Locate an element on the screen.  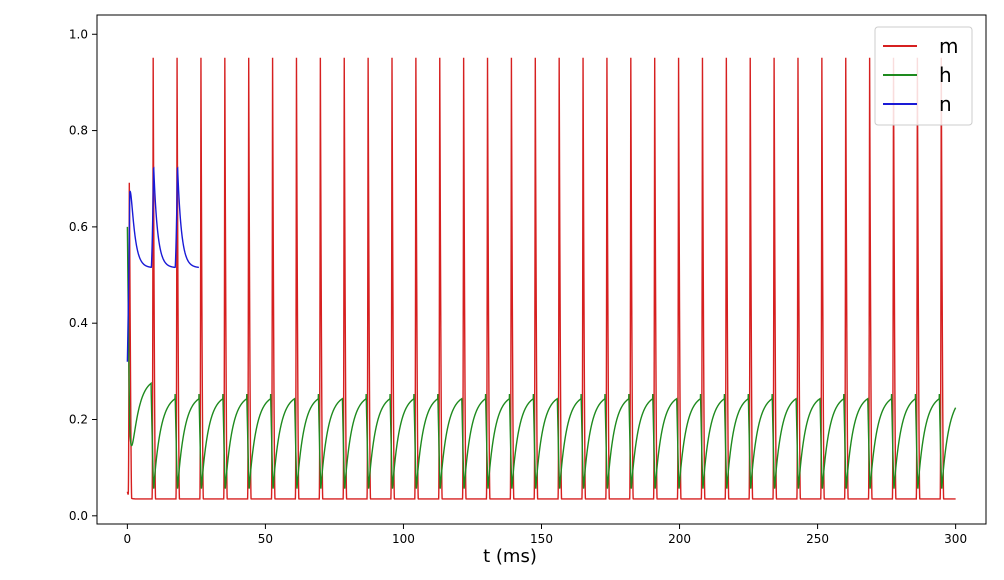
series-line-n is located at coordinates (162, 264).